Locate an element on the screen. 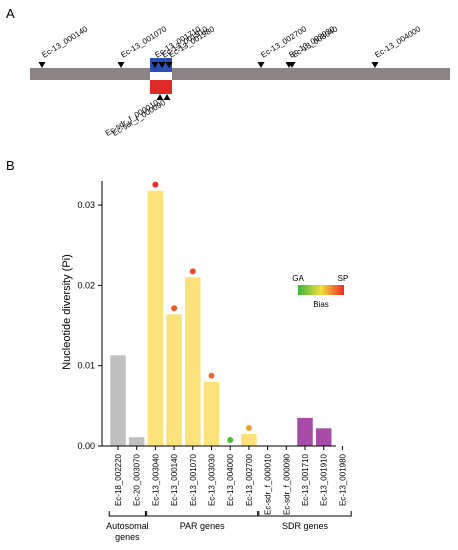  y-tick-label: 0.03 is located at coordinates (86, 205).